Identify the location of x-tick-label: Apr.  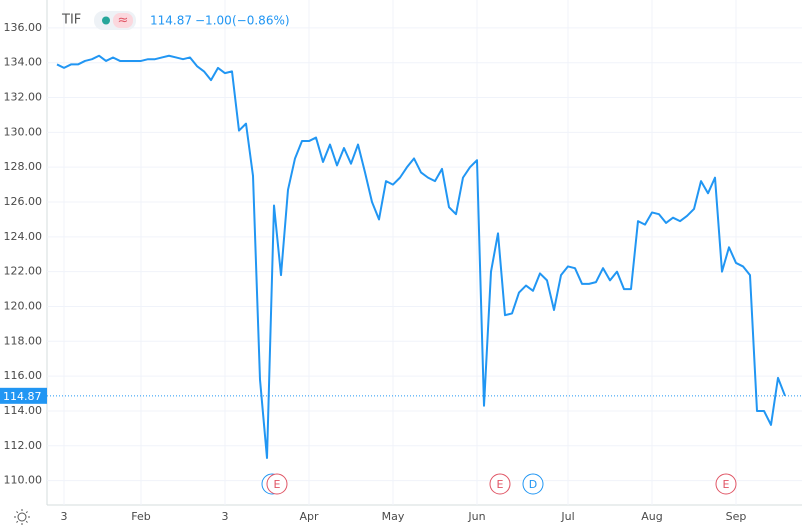
(309, 516).